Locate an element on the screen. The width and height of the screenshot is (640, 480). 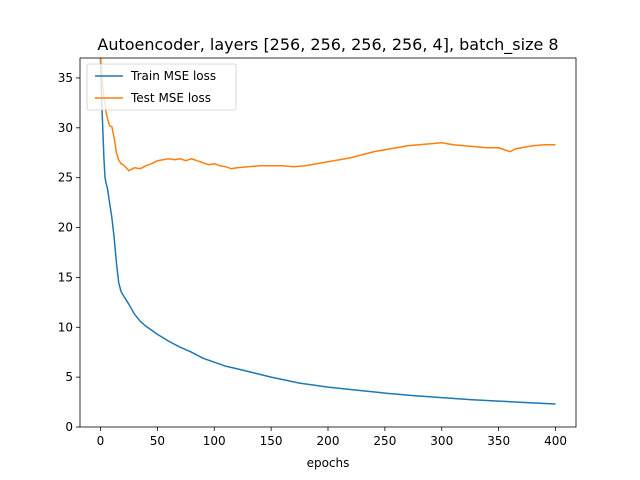
y-tick-label: 20 is located at coordinates (65, 228).